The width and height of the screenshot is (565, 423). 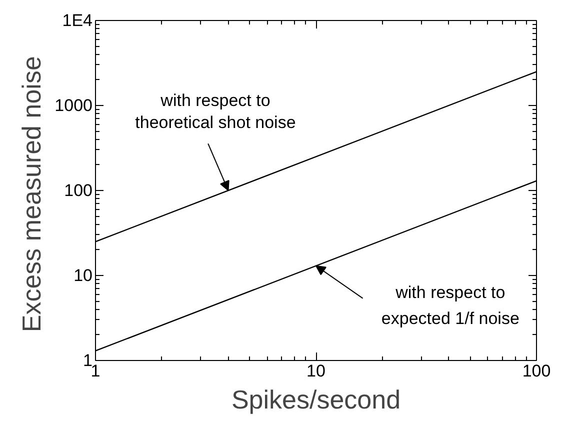 I want to click on x-tick-label: 100, so click(x=536, y=371).